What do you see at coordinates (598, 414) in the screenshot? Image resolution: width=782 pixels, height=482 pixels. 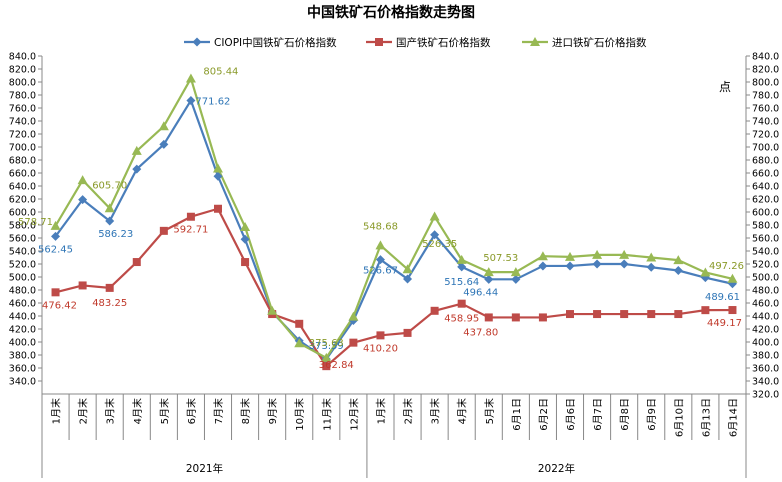 I see `x-tick-label: 6月7日` at bounding box center [598, 414].